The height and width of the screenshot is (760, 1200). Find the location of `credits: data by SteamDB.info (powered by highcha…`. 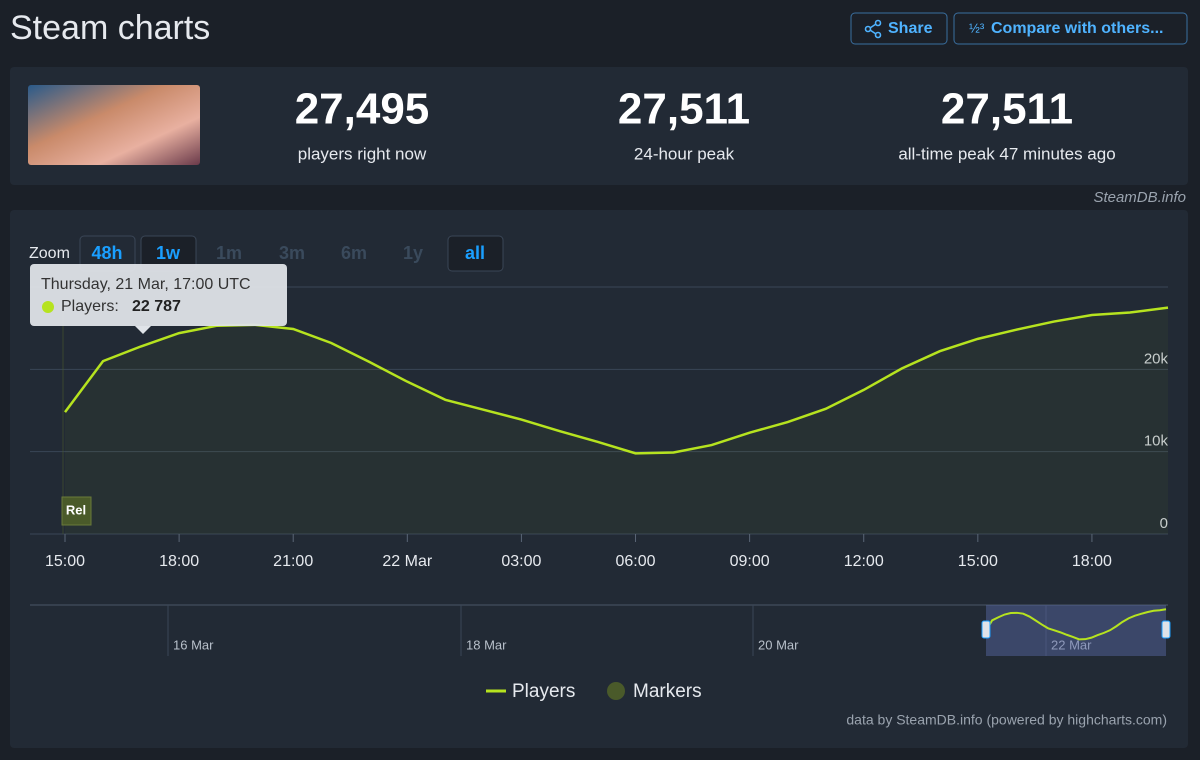

credits: data by SteamDB.info (powered by highcha… is located at coordinates (1006, 720).